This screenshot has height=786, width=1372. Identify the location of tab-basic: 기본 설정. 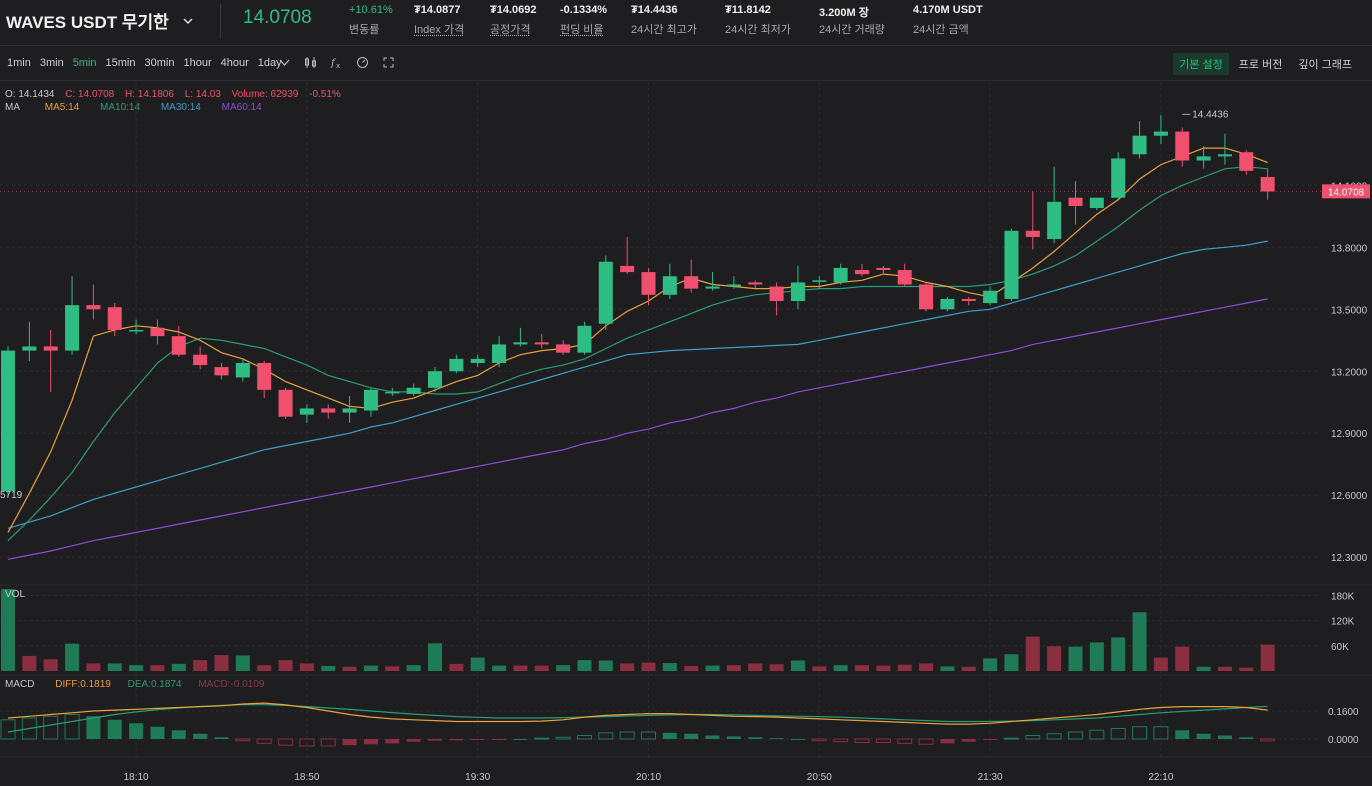
(1201, 64).